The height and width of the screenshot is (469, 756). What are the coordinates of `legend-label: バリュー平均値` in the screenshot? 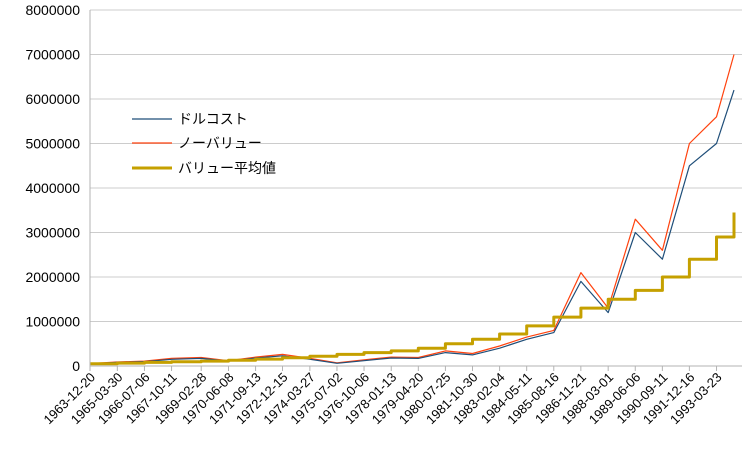 It's located at (227, 168).